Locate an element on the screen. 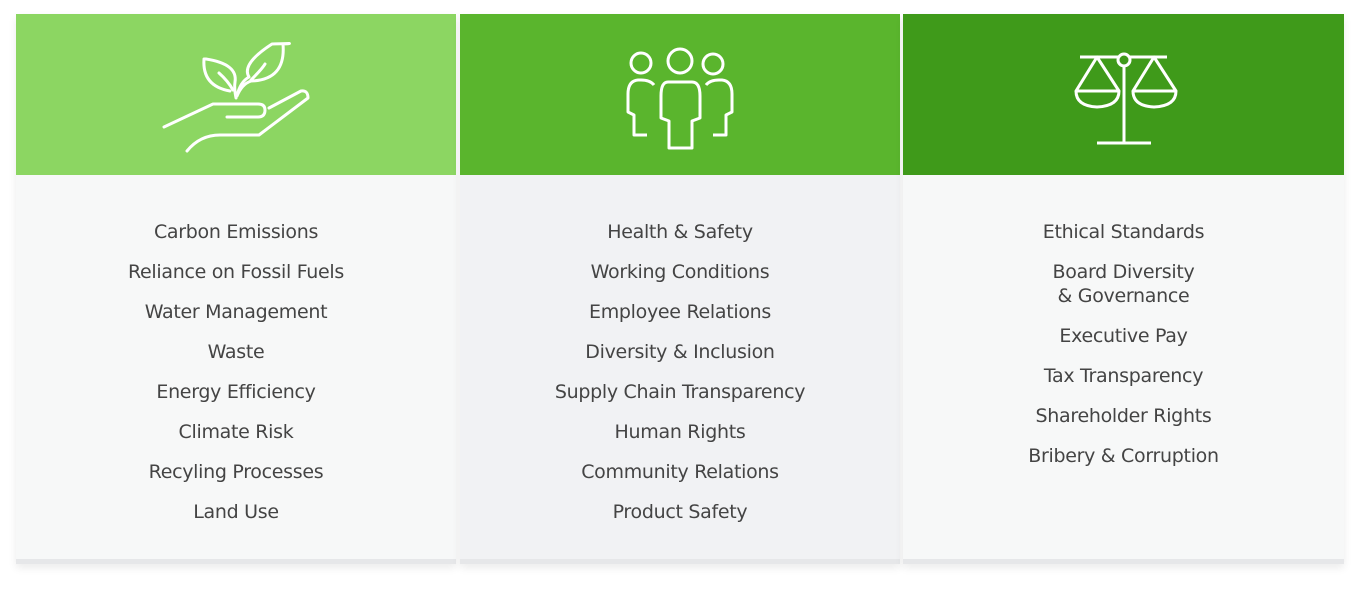 This screenshot has height=595, width=1367. list-item: Reliance on Fossil Fuels is located at coordinates (236, 272).